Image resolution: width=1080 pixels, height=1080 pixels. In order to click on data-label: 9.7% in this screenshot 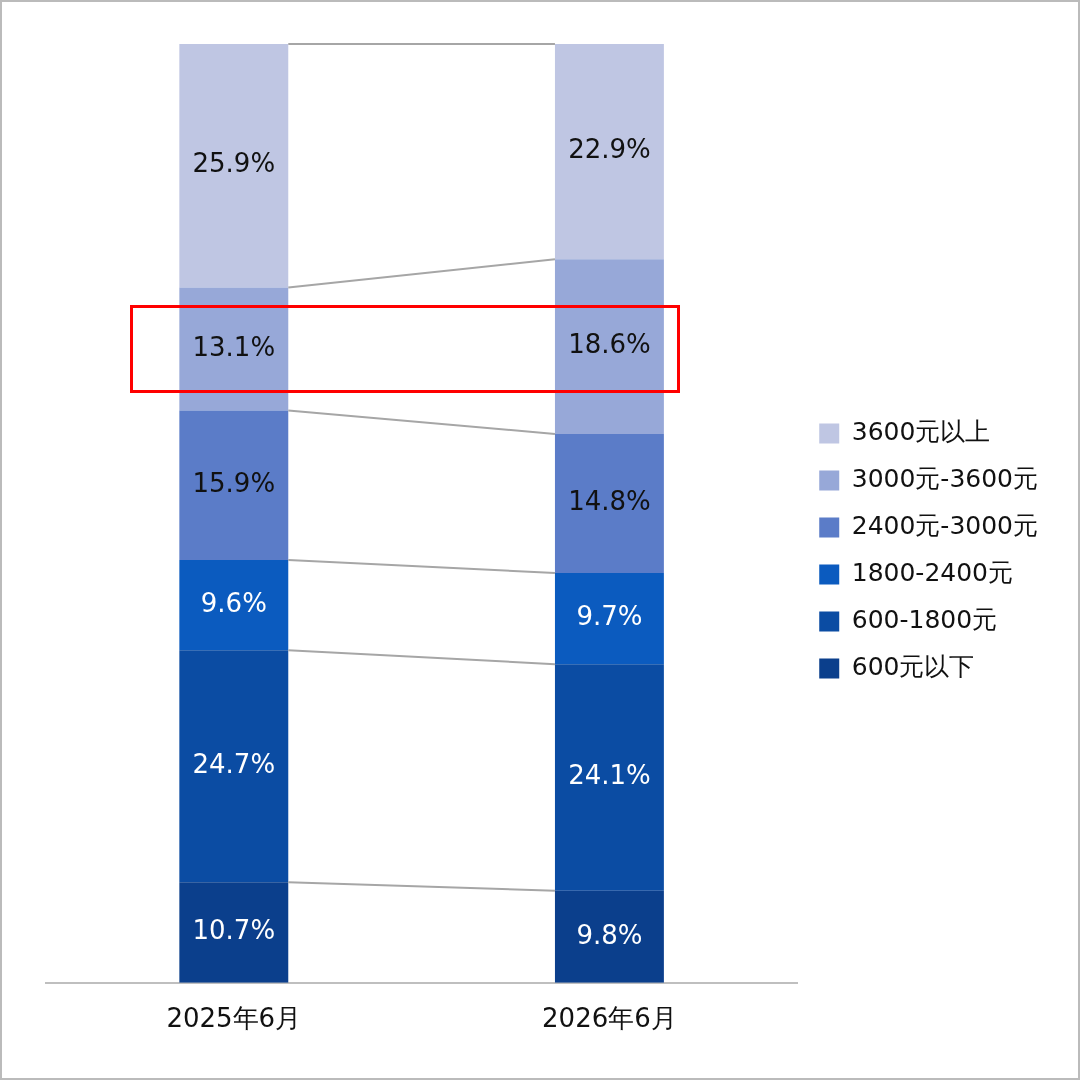, I will do `click(609, 616)`.